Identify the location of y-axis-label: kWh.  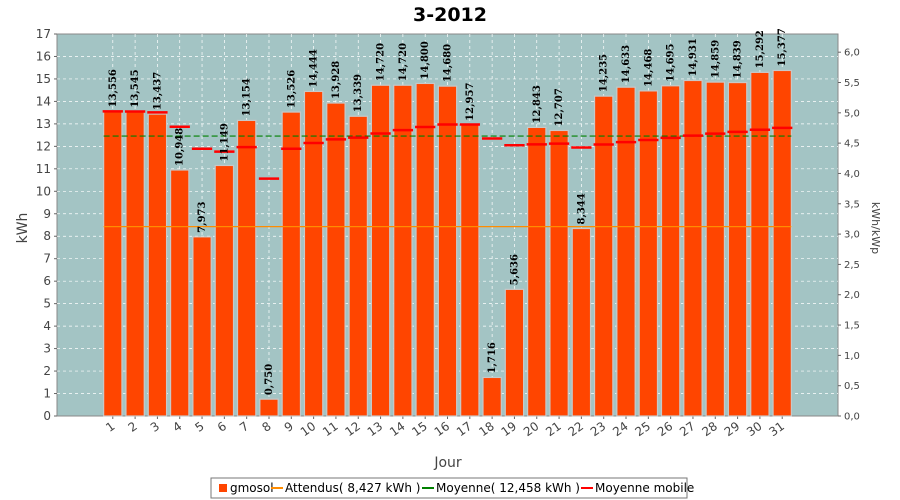
(23, 228).